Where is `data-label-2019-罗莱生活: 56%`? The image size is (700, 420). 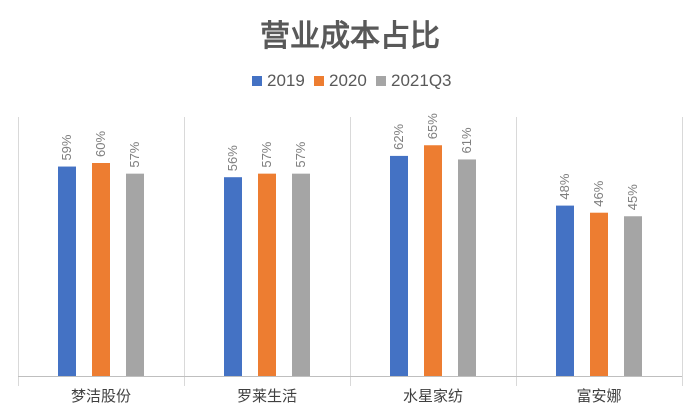
data-label-2019-罗莱生活: 56% is located at coordinates (232, 158).